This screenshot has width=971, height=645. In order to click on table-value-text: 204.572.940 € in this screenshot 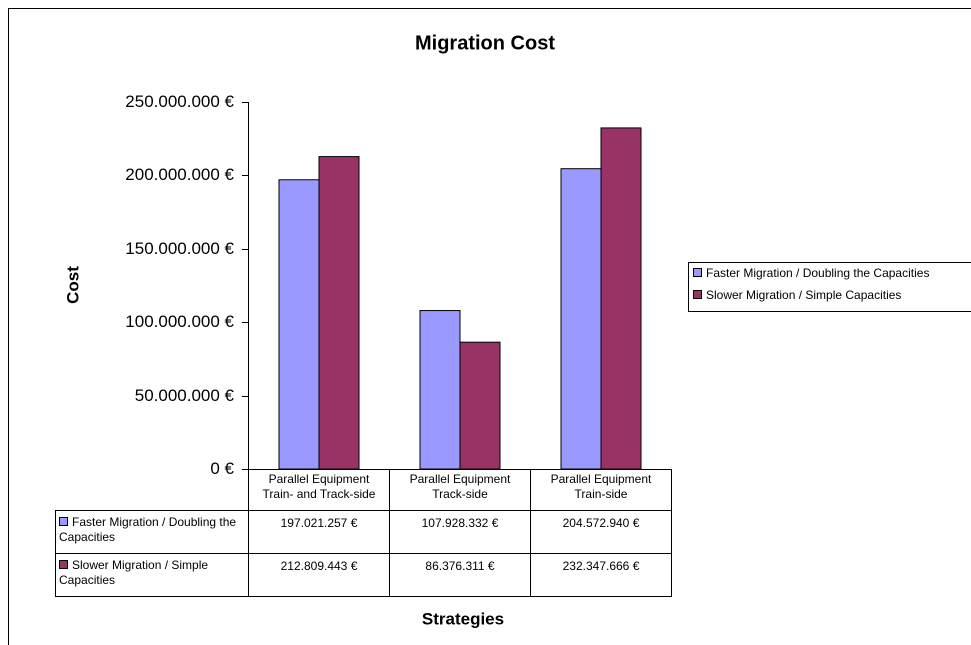, I will do `click(601, 523)`.